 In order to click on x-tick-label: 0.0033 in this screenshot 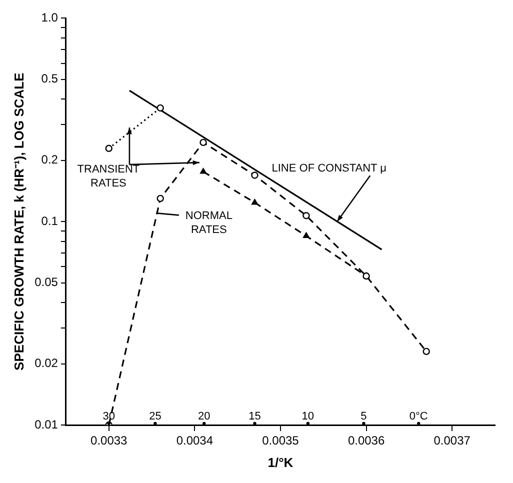, I will do `click(109, 441)`.